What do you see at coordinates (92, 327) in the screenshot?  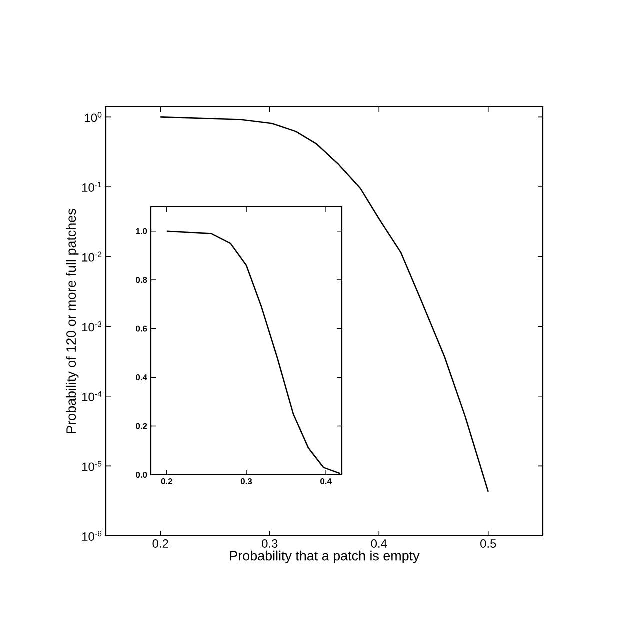 I see `y-tick-label: 10$^{-3}$` at bounding box center [92, 327].